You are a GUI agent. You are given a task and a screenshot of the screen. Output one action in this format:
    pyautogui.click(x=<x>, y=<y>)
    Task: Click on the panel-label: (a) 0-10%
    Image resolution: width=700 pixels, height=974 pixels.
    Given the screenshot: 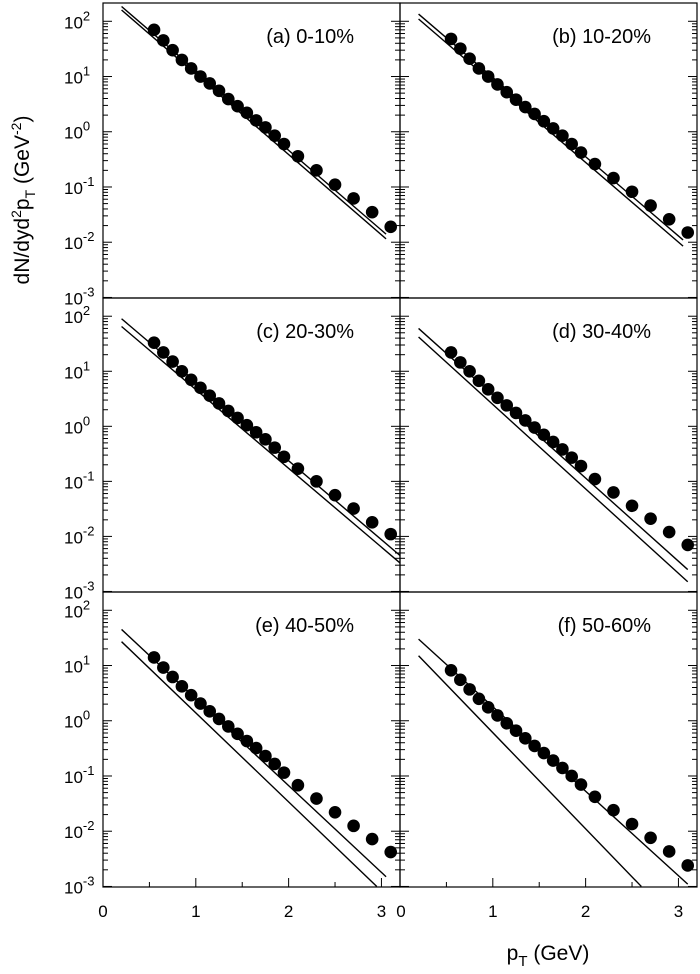 What is the action you would take?
    pyautogui.click(x=310, y=37)
    